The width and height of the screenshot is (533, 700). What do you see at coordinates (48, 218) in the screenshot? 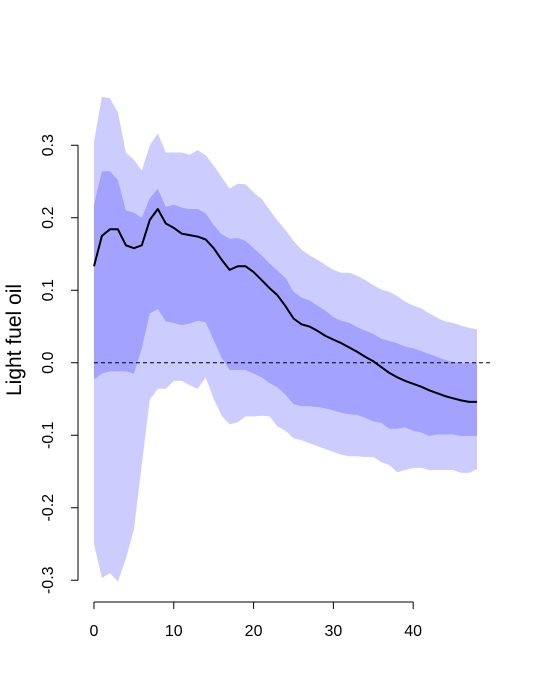
I see `y-tick-label: 0.2` at bounding box center [48, 218].